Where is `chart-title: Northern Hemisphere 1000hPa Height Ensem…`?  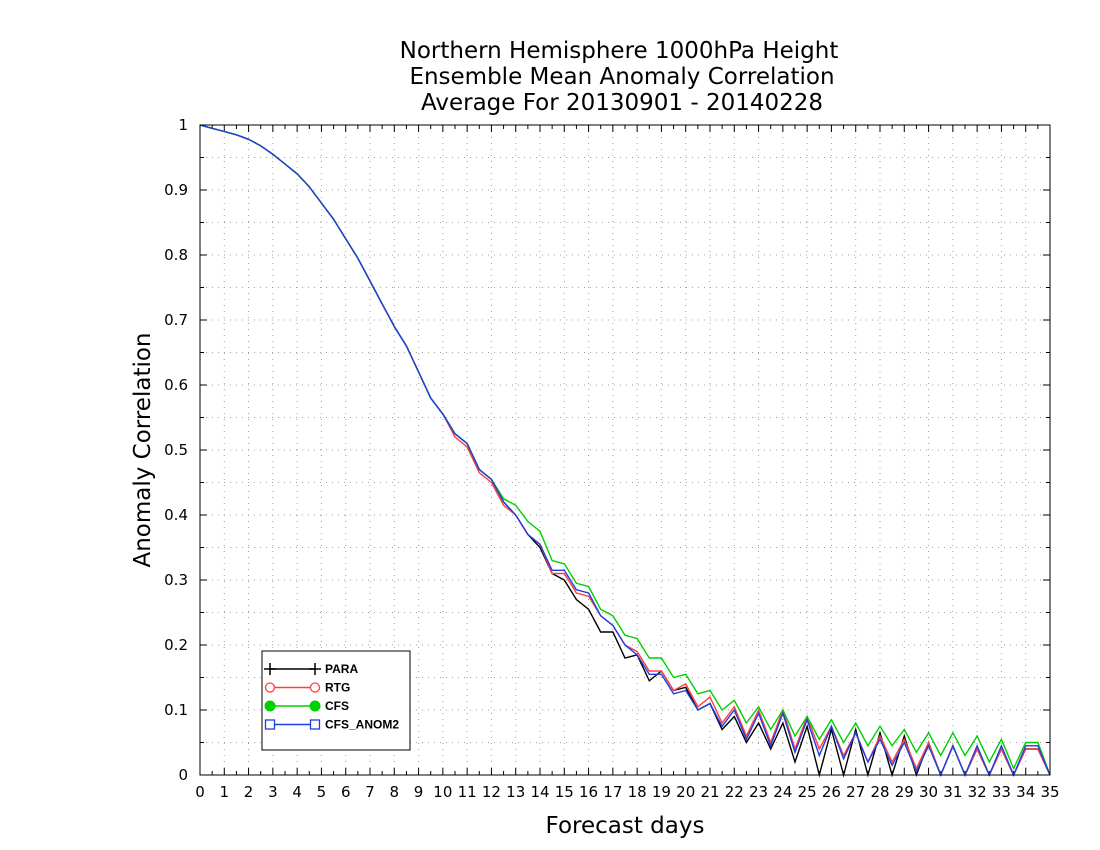 chart-title: Northern Hemisphere 1000hPa Height Ensem… is located at coordinates (619, 77).